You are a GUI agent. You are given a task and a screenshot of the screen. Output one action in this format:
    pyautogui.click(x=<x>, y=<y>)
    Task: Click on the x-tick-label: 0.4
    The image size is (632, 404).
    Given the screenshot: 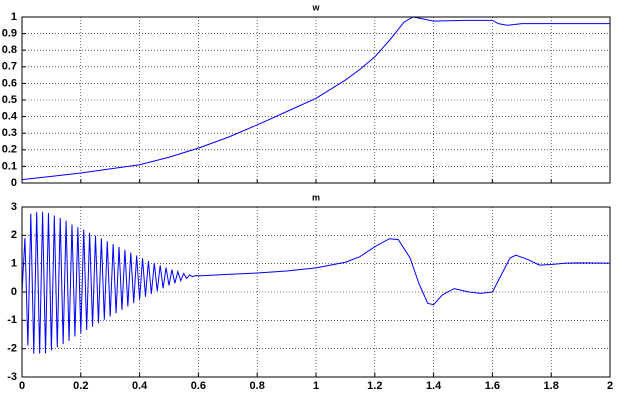 What is the action you would take?
    pyautogui.click(x=140, y=386)
    